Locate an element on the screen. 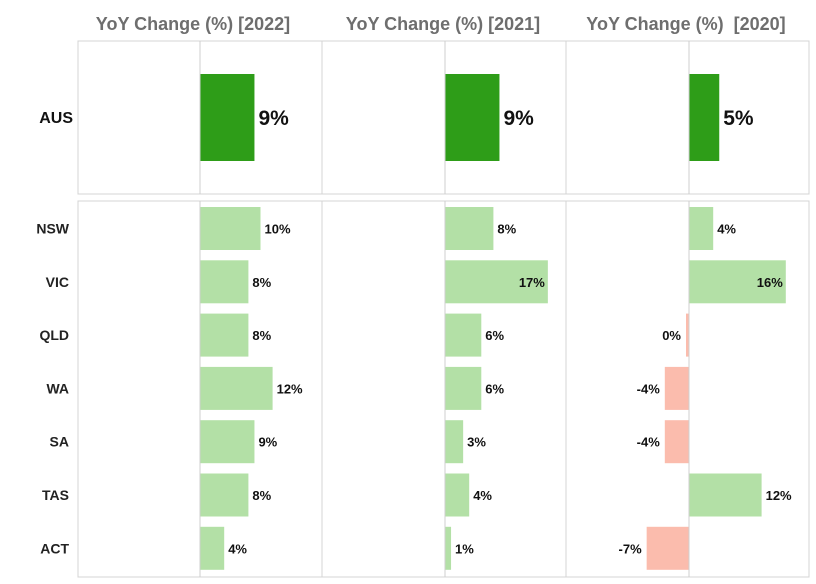 The image size is (816, 584). bar-sa-2022 is located at coordinates (227, 442).